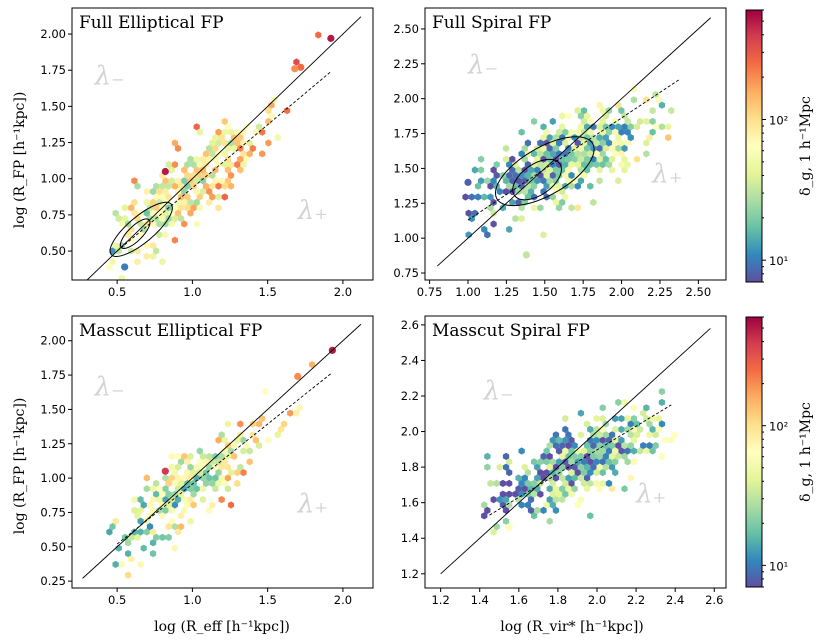  Describe the element at coordinates (410, 325) in the screenshot. I see `y-tick-label: 2.6` at that location.